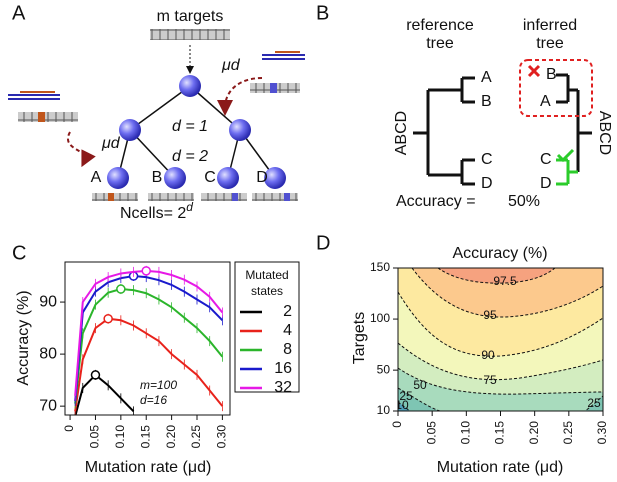 Image resolution: width=617 pixels, height=482 pixels. Describe the element at coordinates (402, 405) in the screenshot. I see `contour-label: 10` at that location.